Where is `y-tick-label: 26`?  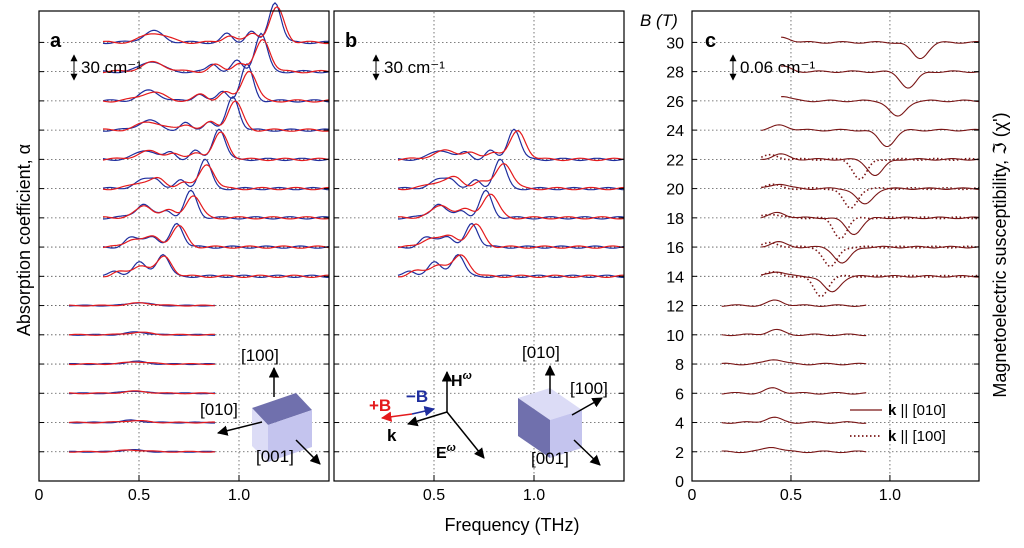 y-tick-label: 26 is located at coordinates (675, 102).